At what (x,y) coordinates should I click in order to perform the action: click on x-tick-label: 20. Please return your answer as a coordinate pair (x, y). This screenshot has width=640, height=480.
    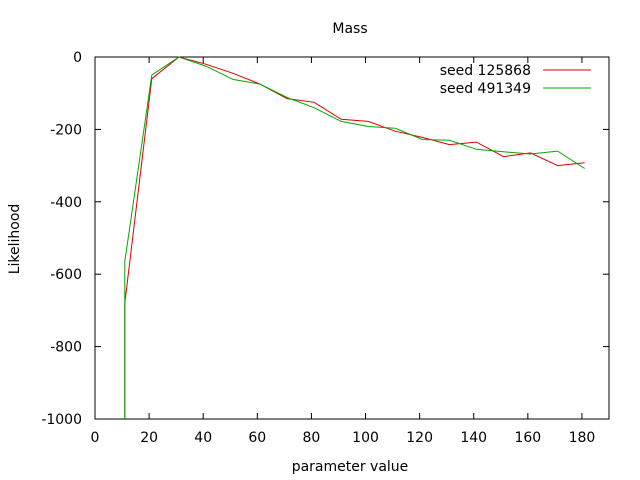
    Looking at the image, I should click on (149, 438).